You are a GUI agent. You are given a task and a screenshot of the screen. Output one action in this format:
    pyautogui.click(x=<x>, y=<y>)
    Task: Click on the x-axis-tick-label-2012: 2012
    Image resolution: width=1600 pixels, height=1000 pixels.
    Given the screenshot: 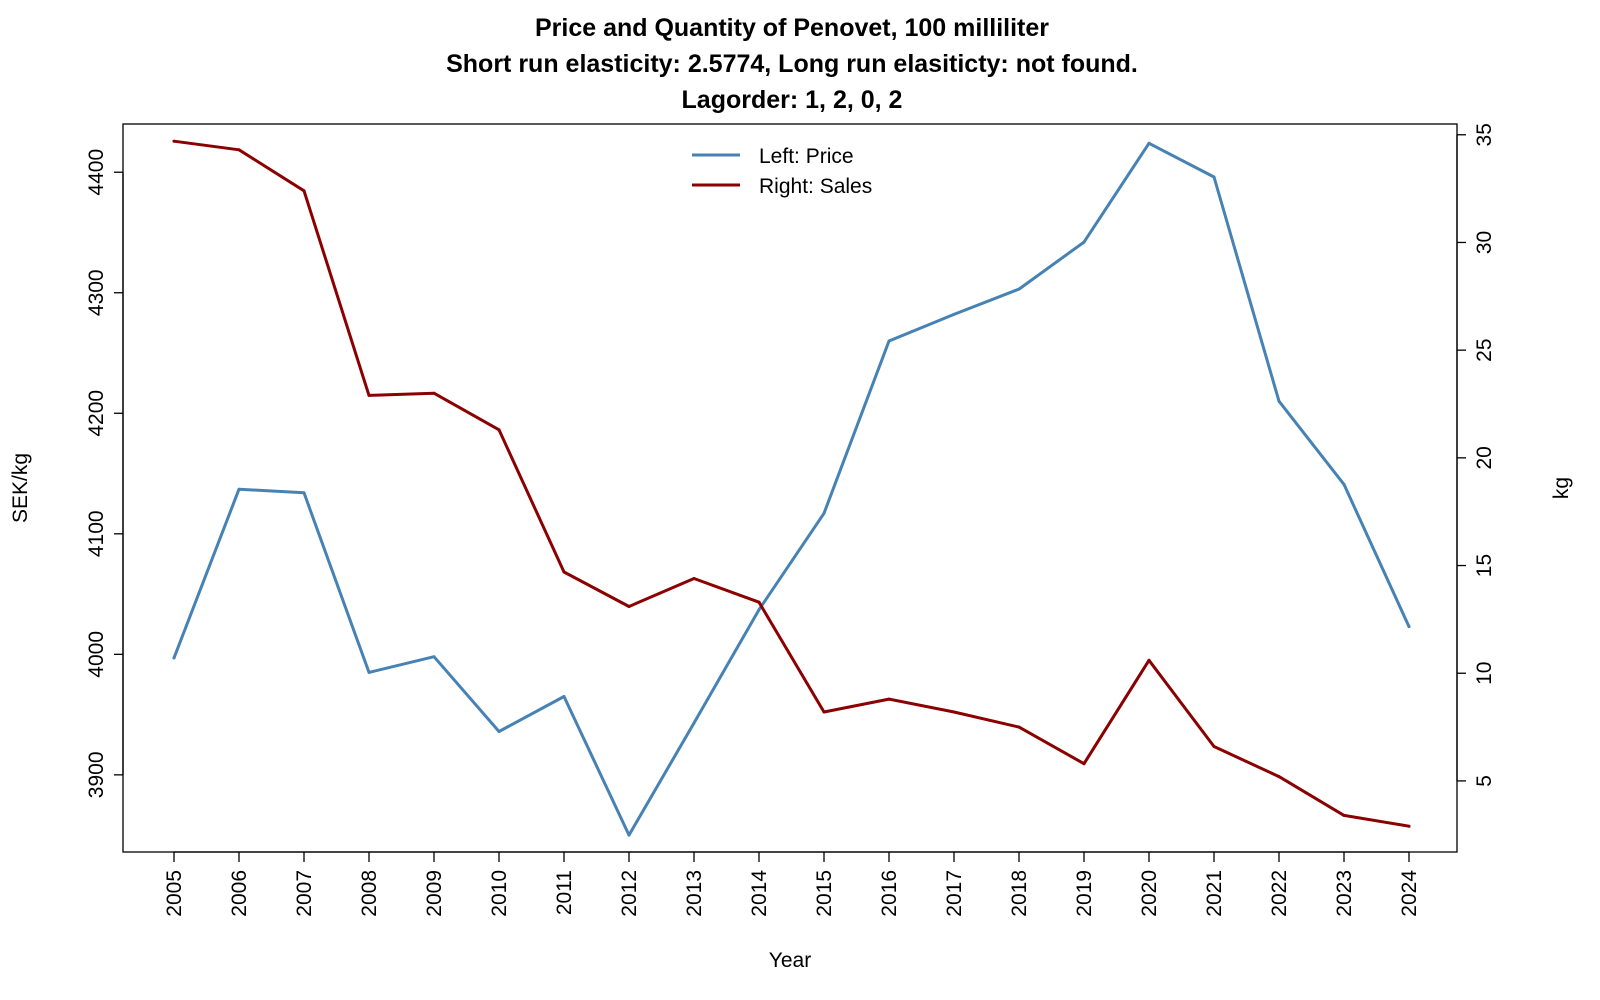 What is the action you would take?
    pyautogui.click(x=629, y=893)
    